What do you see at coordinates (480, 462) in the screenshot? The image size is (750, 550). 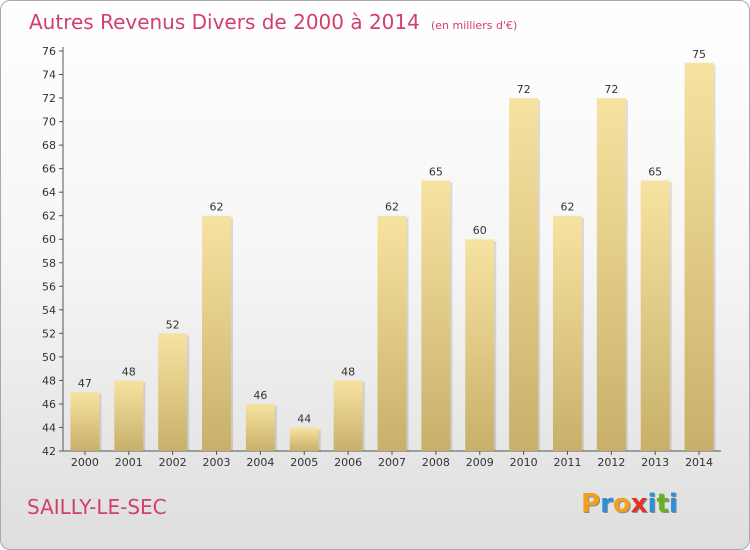 I see `x-tick-label: 2009` at bounding box center [480, 462].